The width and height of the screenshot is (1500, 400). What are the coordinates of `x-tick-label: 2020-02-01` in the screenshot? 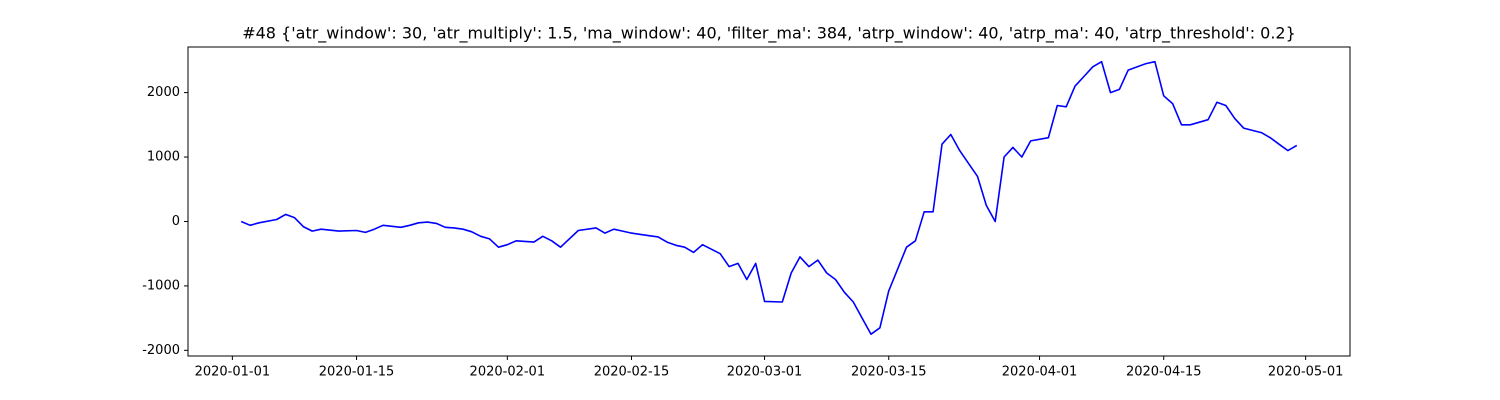 It's located at (508, 372).